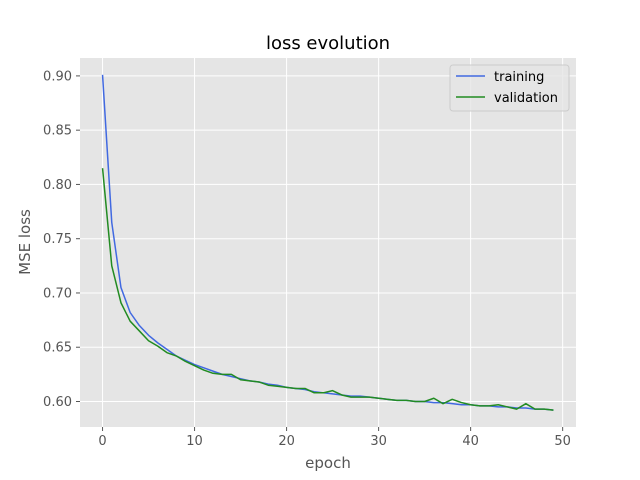 The height and width of the screenshot is (480, 640). I want to click on y-tick-label: 0.90, so click(57, 76).